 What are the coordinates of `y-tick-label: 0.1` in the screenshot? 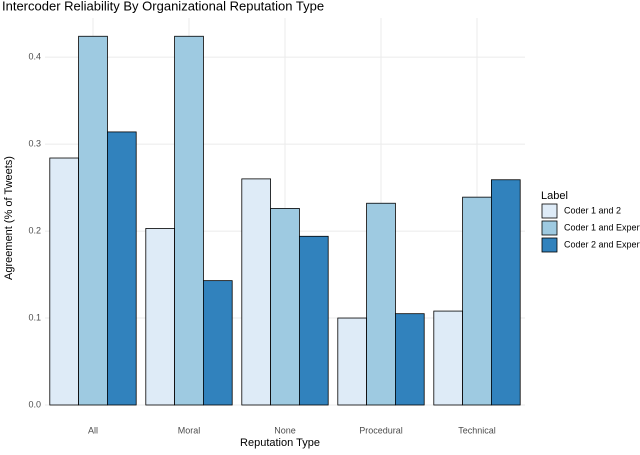 It's located at (34, 317).